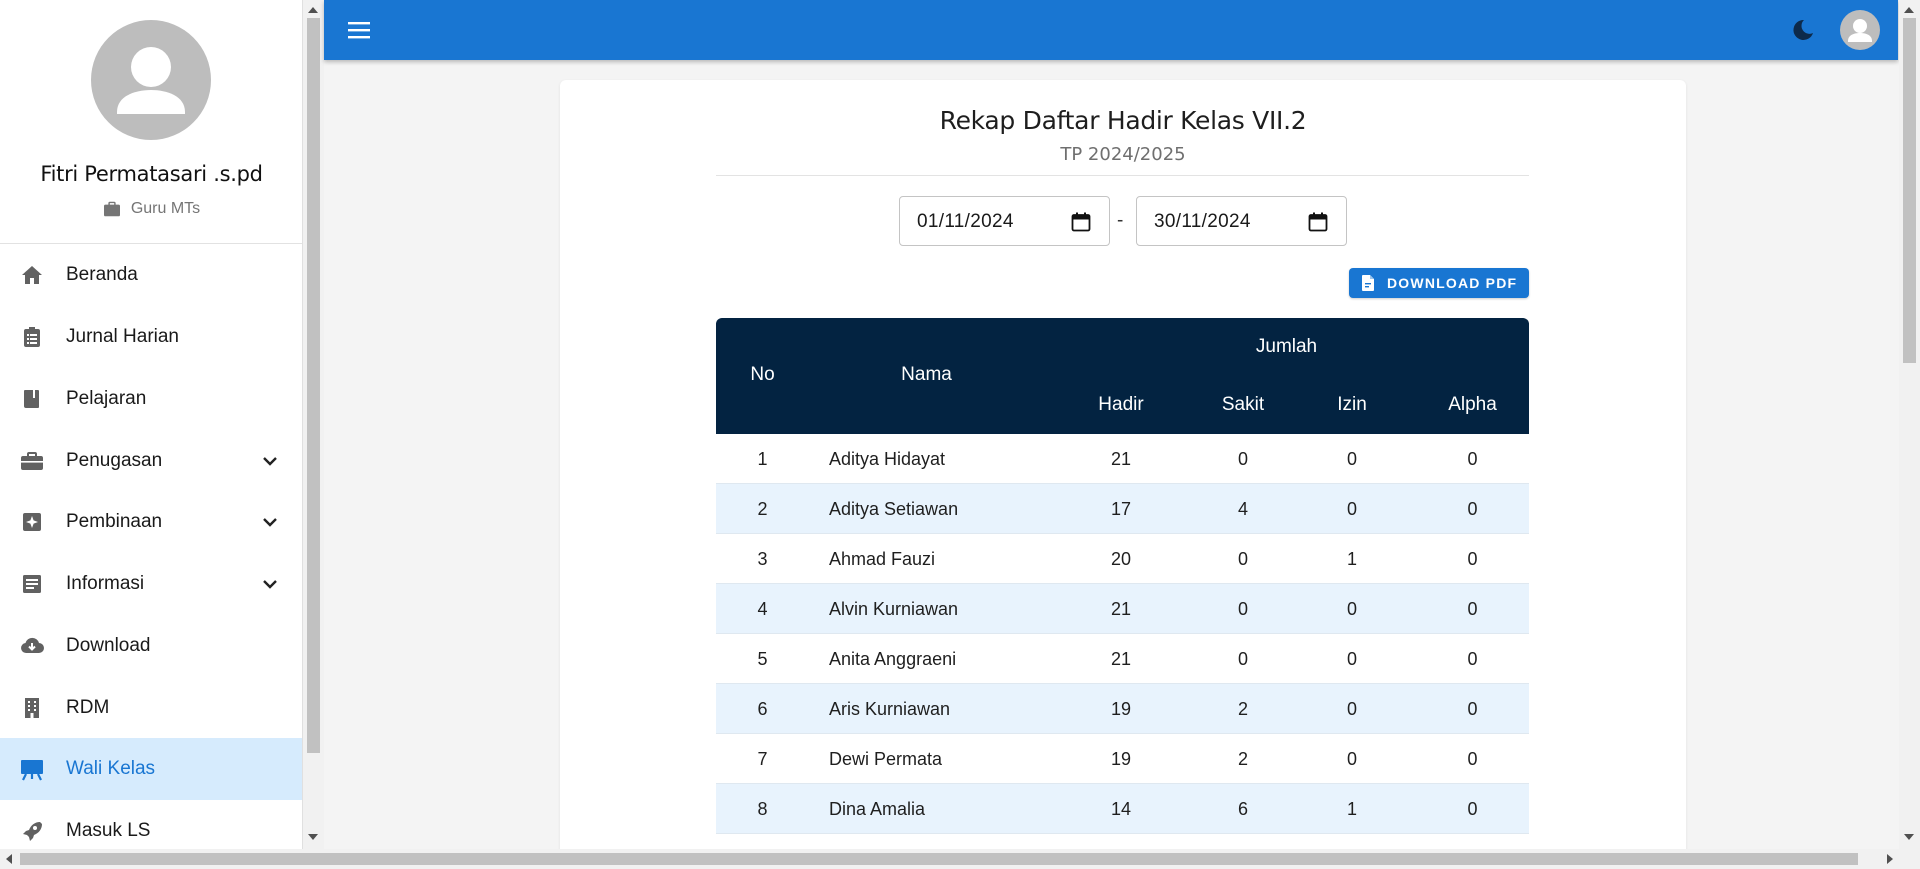 The height and width of the screenshot is (869, 1920). I want to click on cell-nama: Aditya Setiawan, so click(894, 509).